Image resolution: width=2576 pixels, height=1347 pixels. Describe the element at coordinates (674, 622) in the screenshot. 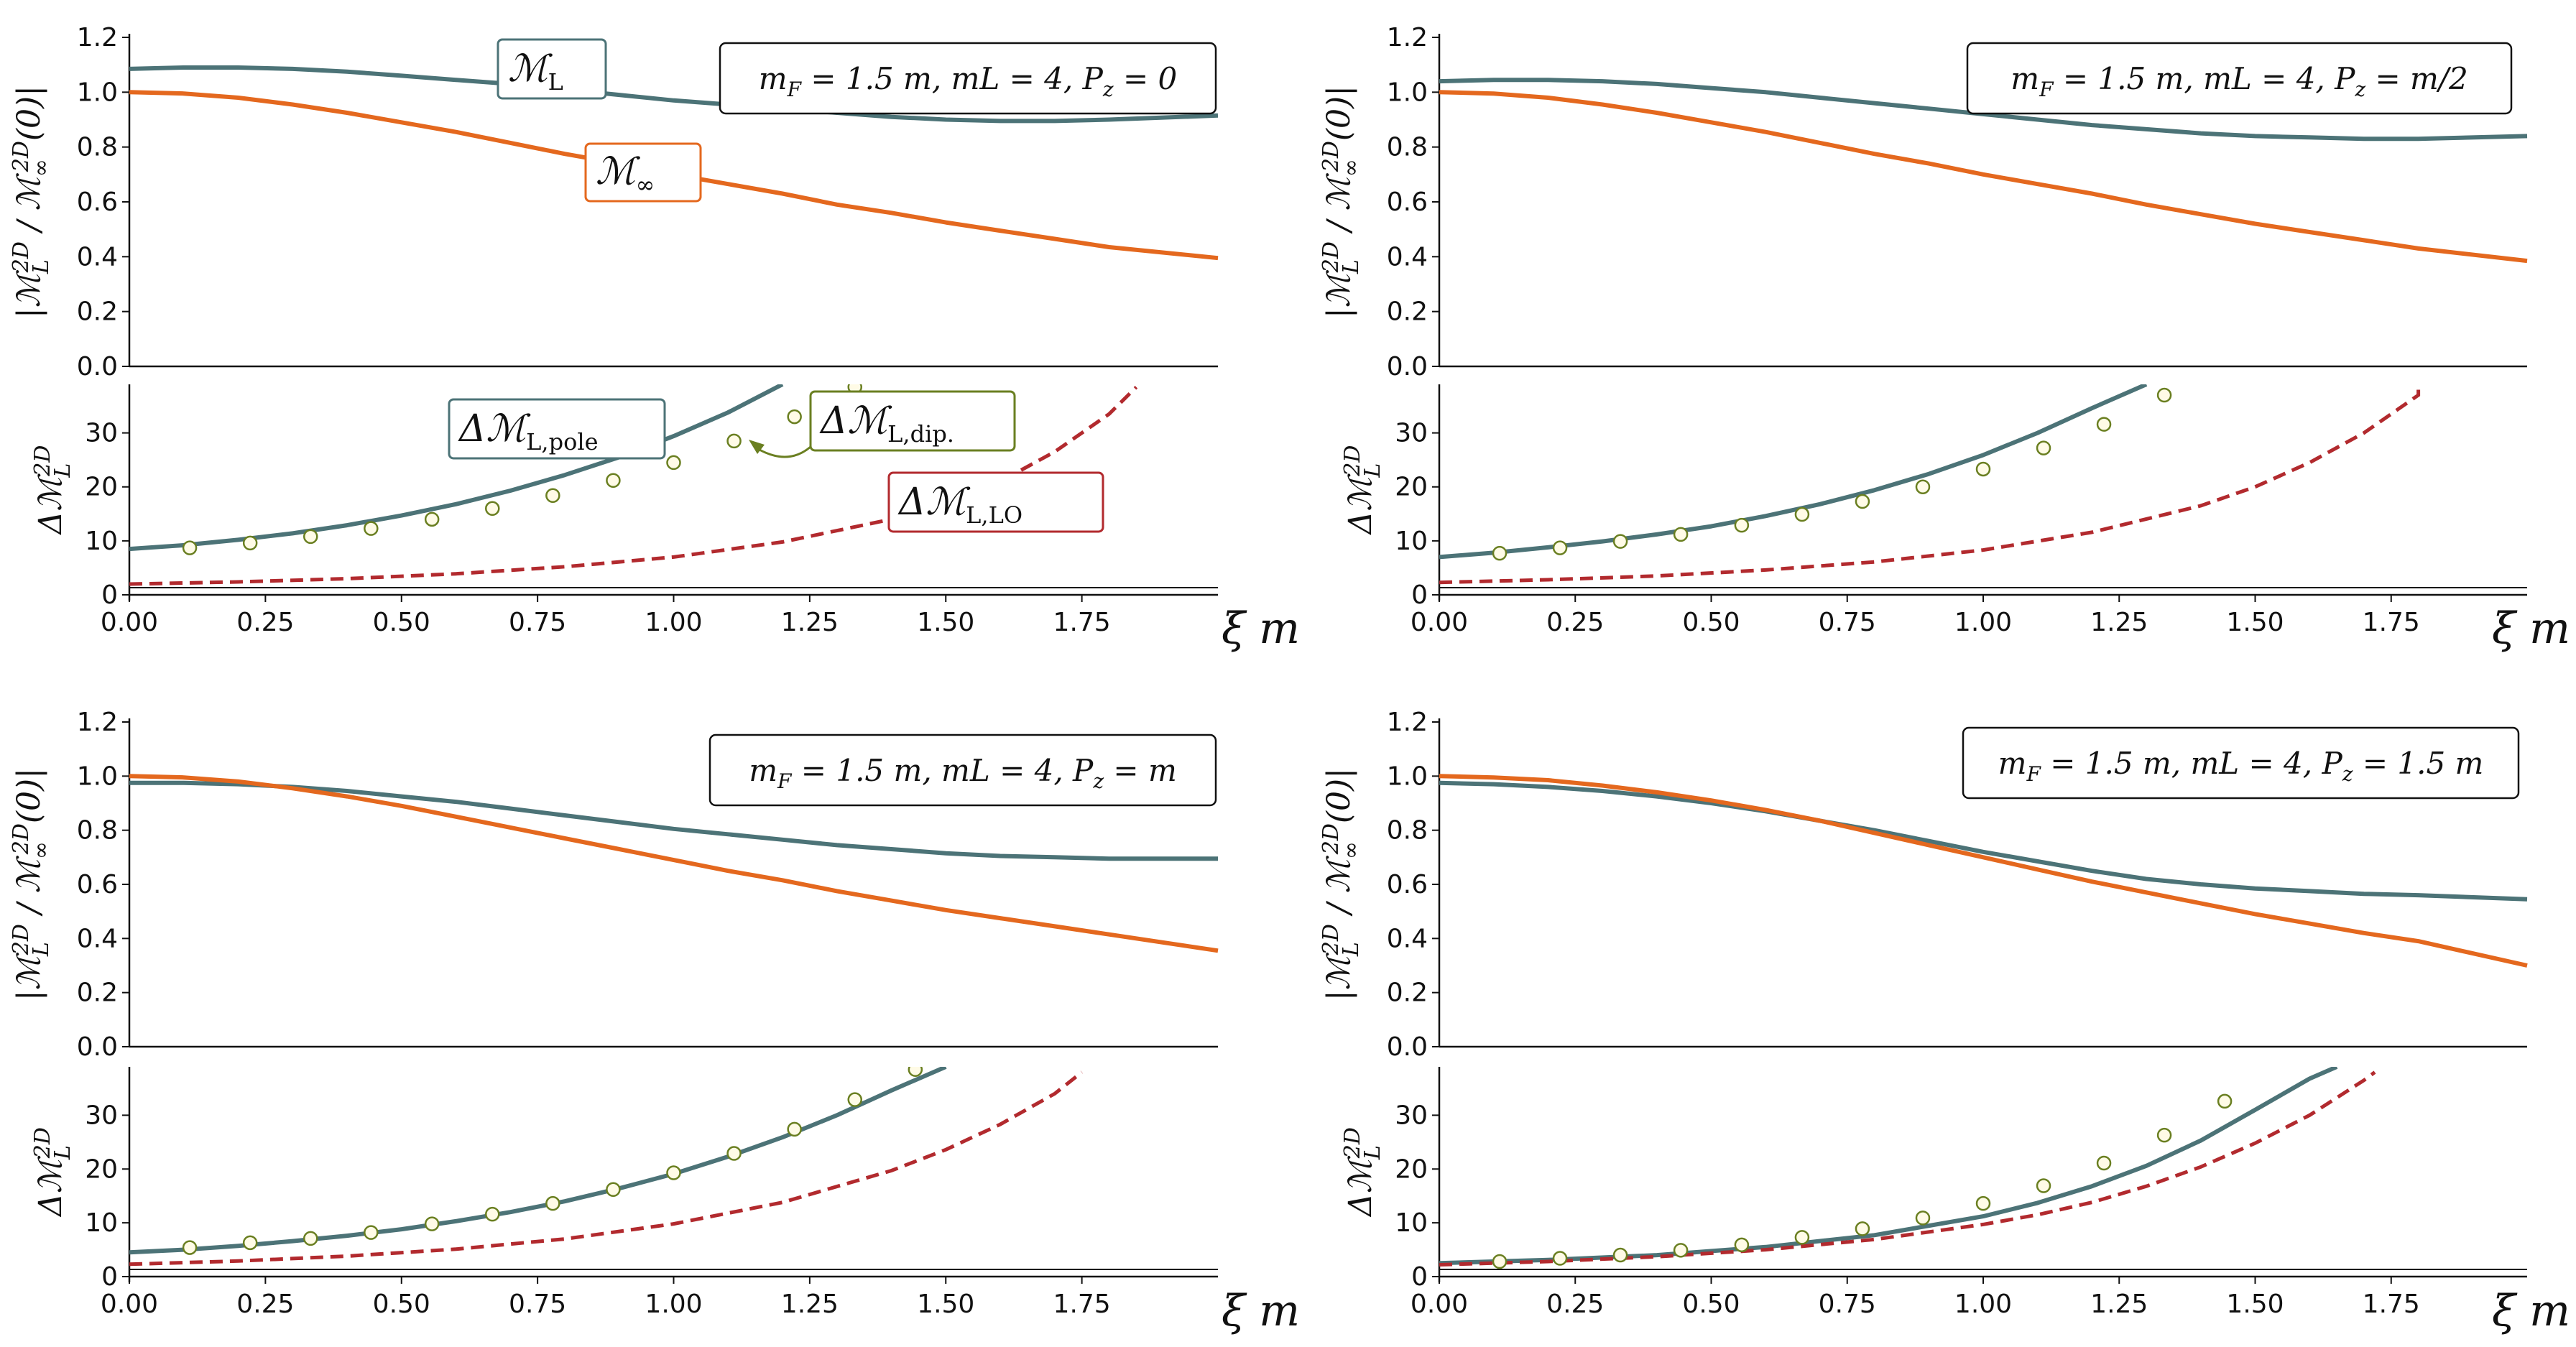

I see `xtick-label: 1.00` at that location.